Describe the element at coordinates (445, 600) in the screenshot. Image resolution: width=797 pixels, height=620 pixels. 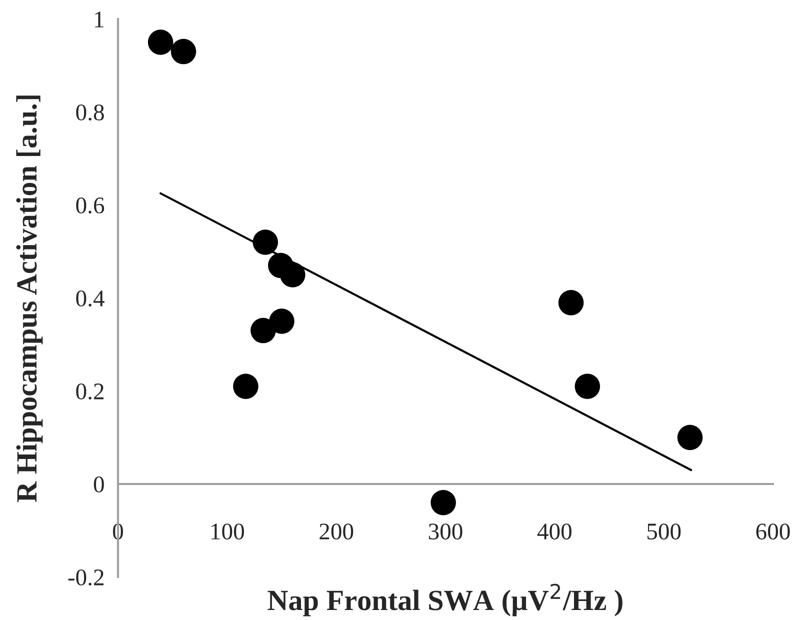
I see `x-axis-title: Nap Frontal SWA (µV$^{2}$/Hz )` at that location.